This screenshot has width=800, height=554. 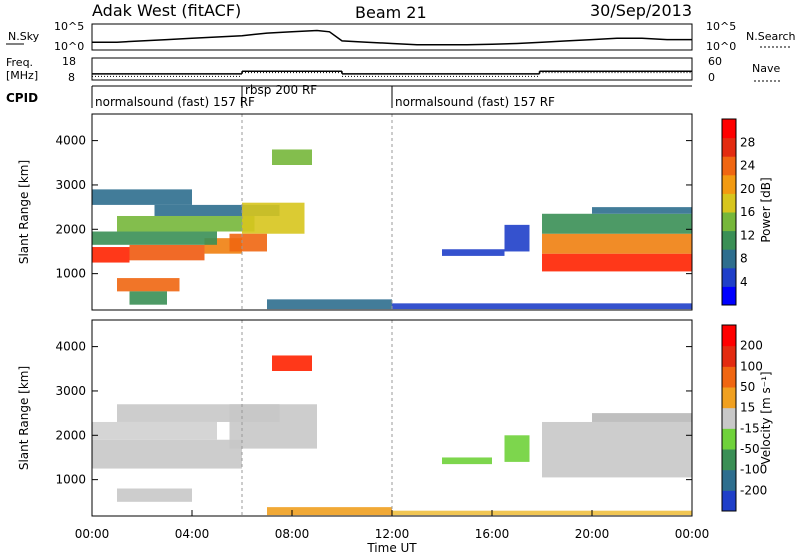 I want to click on colorbar-tick-label: 15, so click(x=747, y=408).